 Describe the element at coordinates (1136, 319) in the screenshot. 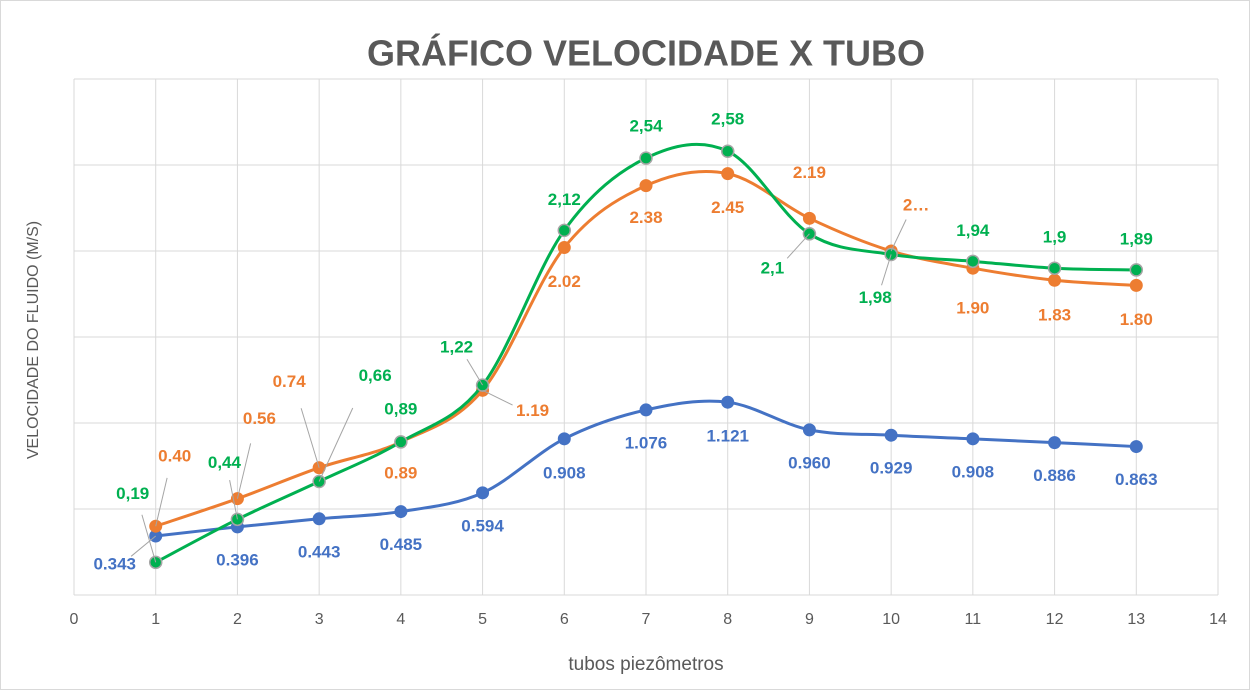

I see `data-label: 1.80` at that location.